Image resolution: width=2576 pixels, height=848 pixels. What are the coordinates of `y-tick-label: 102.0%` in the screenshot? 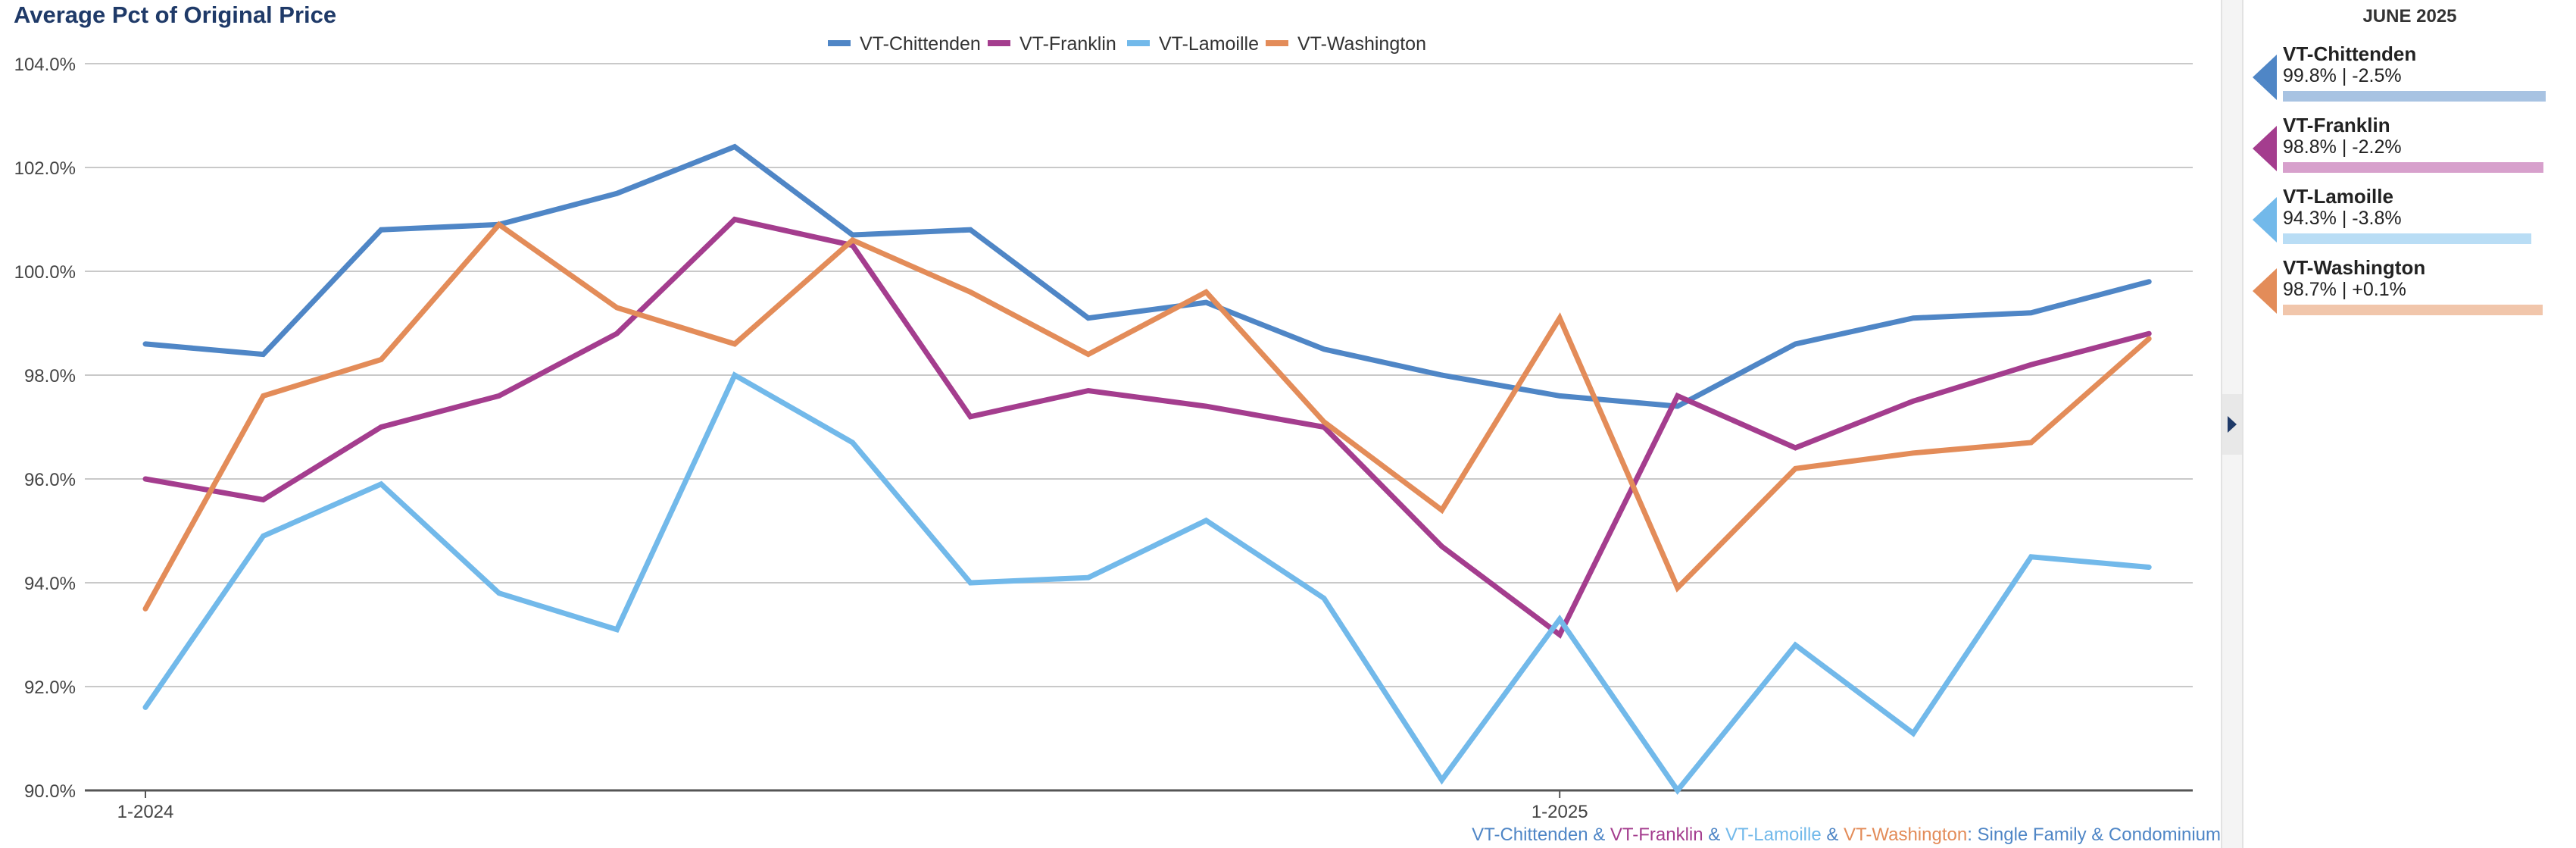 It's located at (45, 168).